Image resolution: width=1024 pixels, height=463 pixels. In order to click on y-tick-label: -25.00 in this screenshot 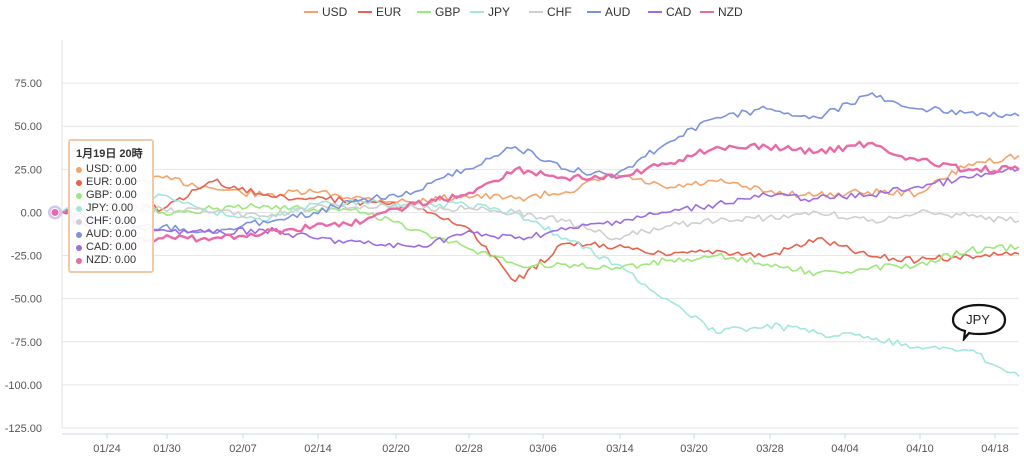, I will do `click(26, 257)`.